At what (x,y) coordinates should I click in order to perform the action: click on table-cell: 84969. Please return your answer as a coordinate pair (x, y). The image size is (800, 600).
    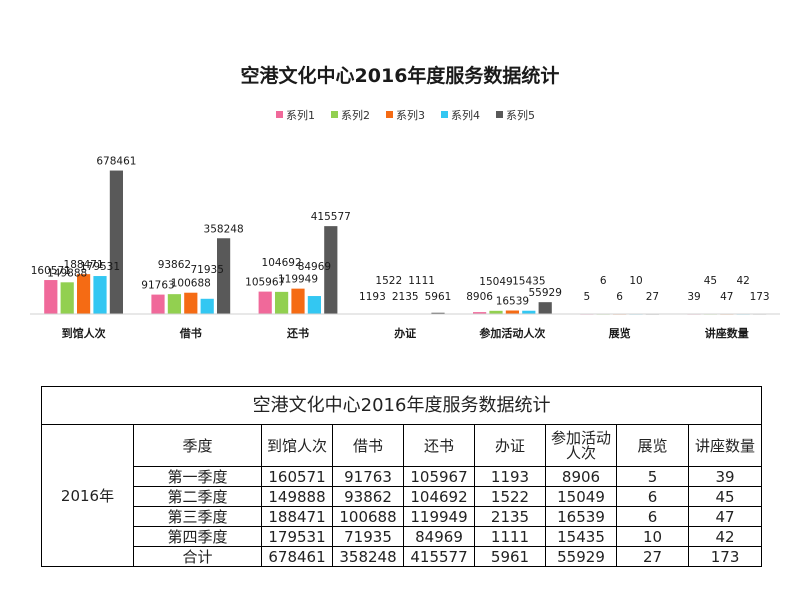
    Looking at the image, I should click on (439, 536).